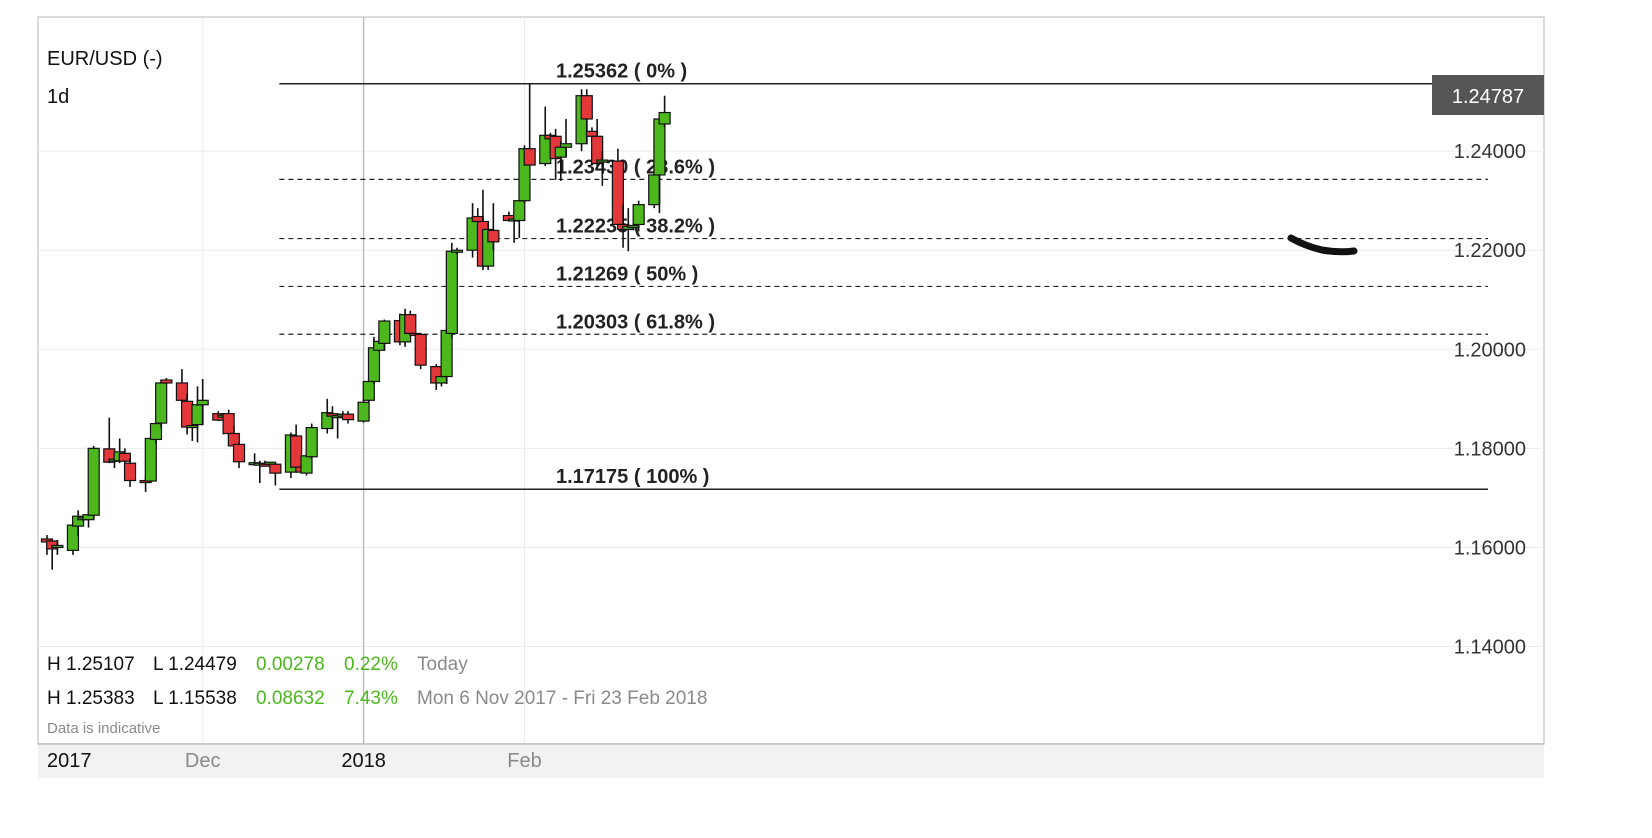  What do you see at coordinates (363, 761) in the screenshot?
I see `x-tick-label: 2018` at bounding box center [363, 761].